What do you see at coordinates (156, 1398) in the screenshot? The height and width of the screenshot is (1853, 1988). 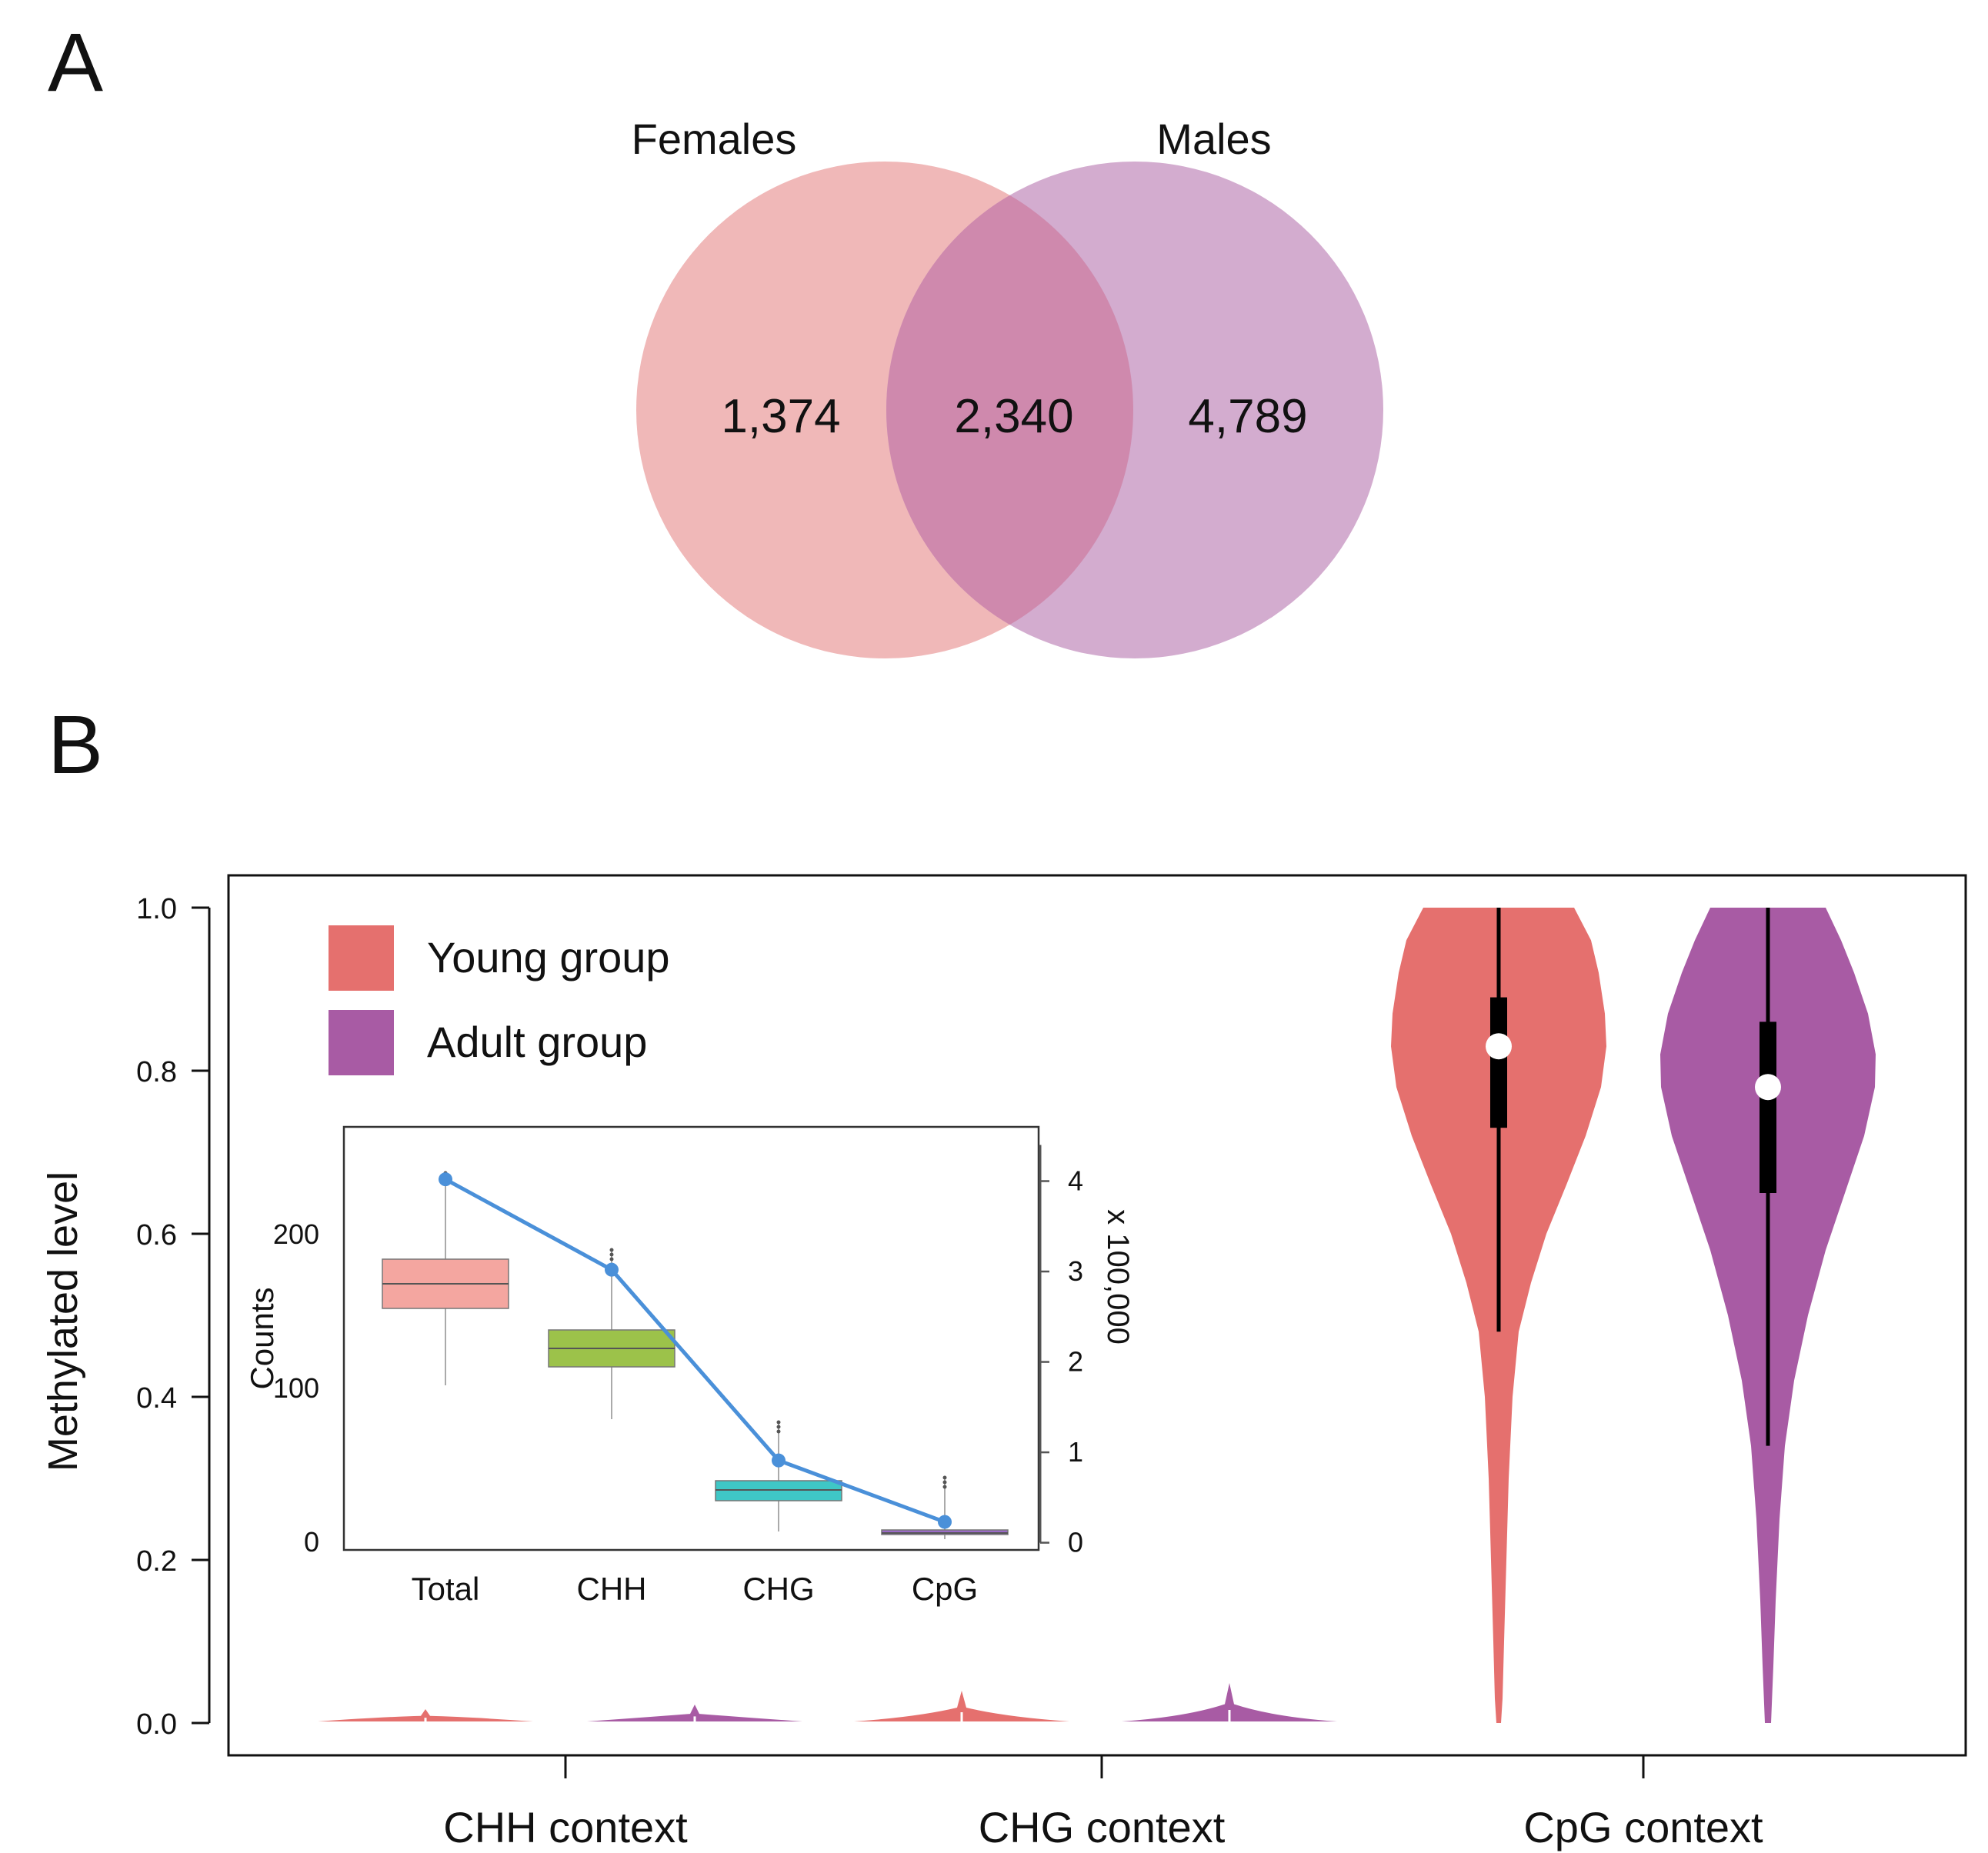 I see `y-tick-label: 0.4` at bounding box center [156, 1398].